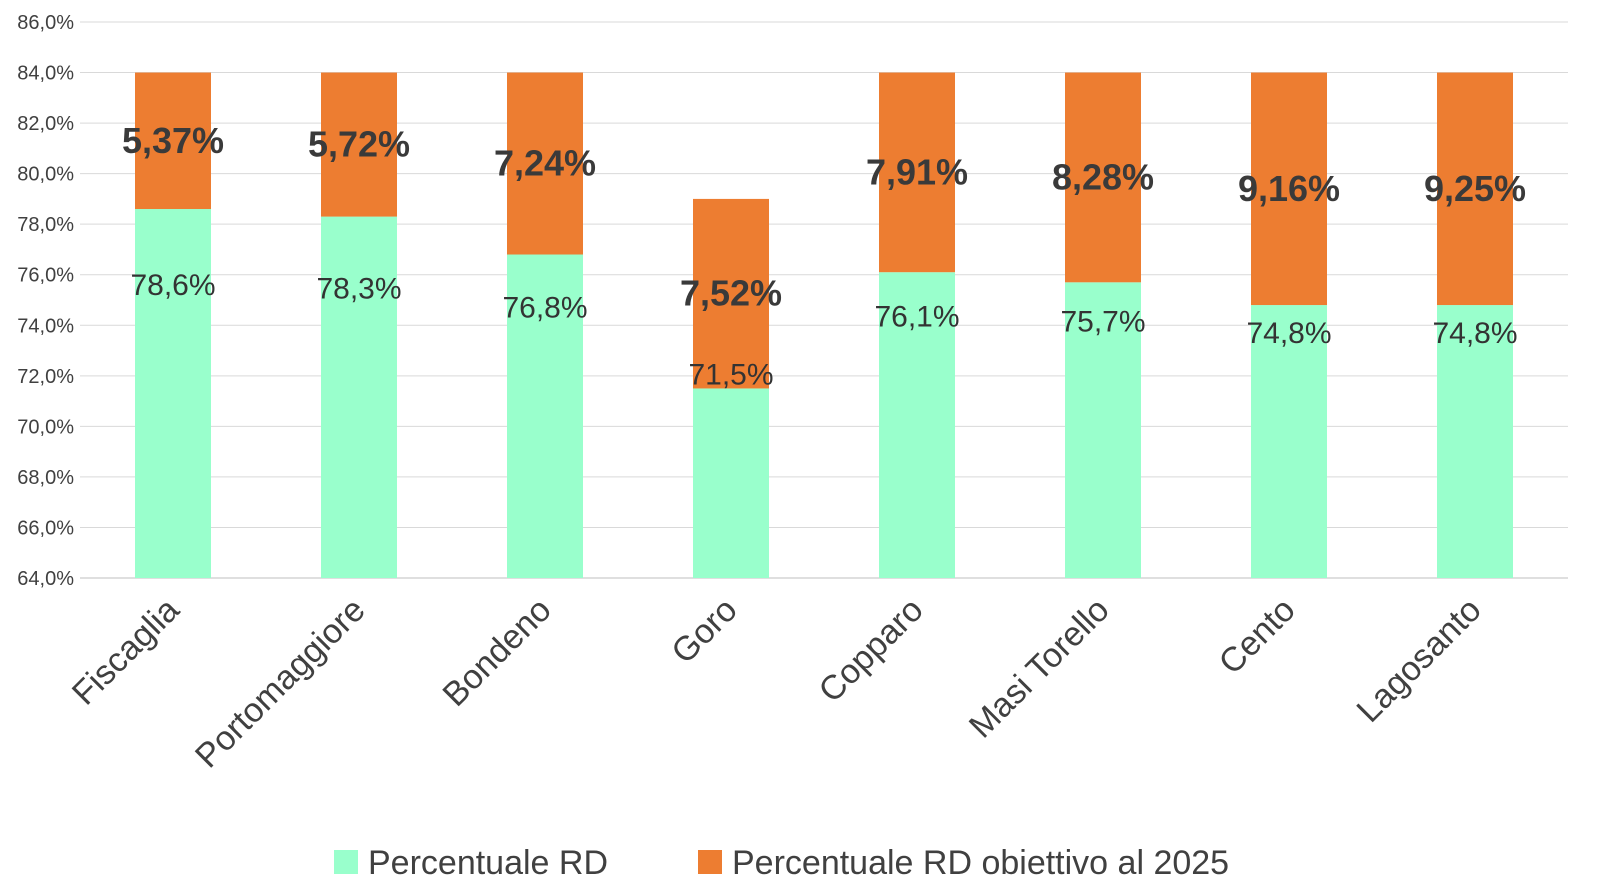 This screenshot has width=1600, height=895. I want to click on data-label-percentuale-rd: 78,6%, so click(172, 285).